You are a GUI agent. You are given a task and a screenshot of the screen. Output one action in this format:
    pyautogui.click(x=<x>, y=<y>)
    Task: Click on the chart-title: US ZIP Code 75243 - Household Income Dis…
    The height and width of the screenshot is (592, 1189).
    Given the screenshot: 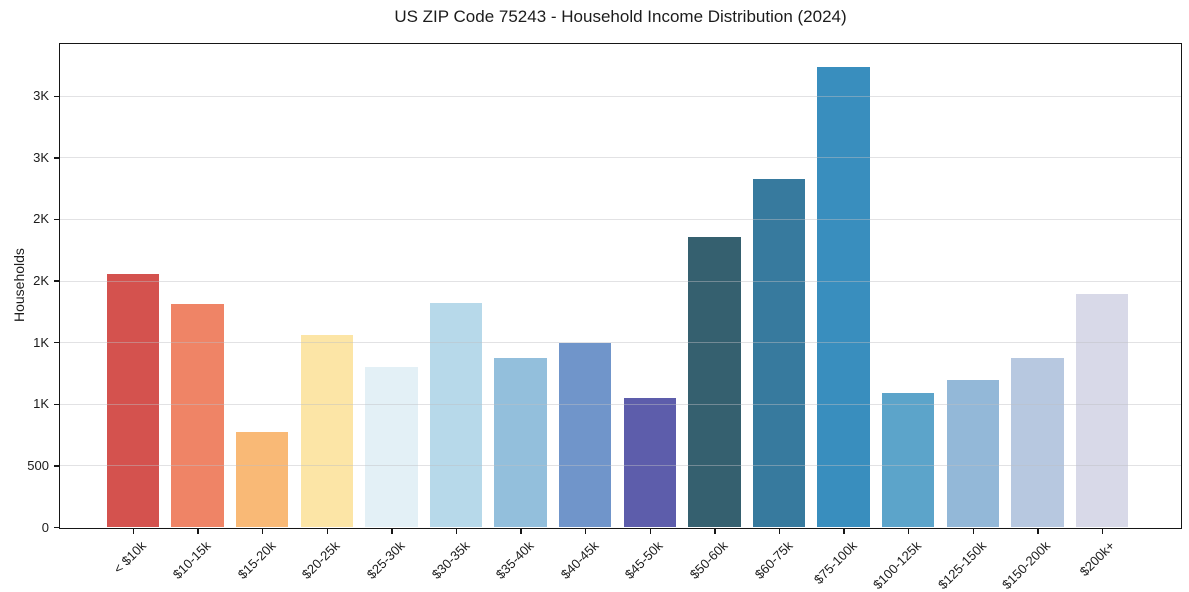 What is the action you would take?
    pyautogui.click(x=620, y=16)
    